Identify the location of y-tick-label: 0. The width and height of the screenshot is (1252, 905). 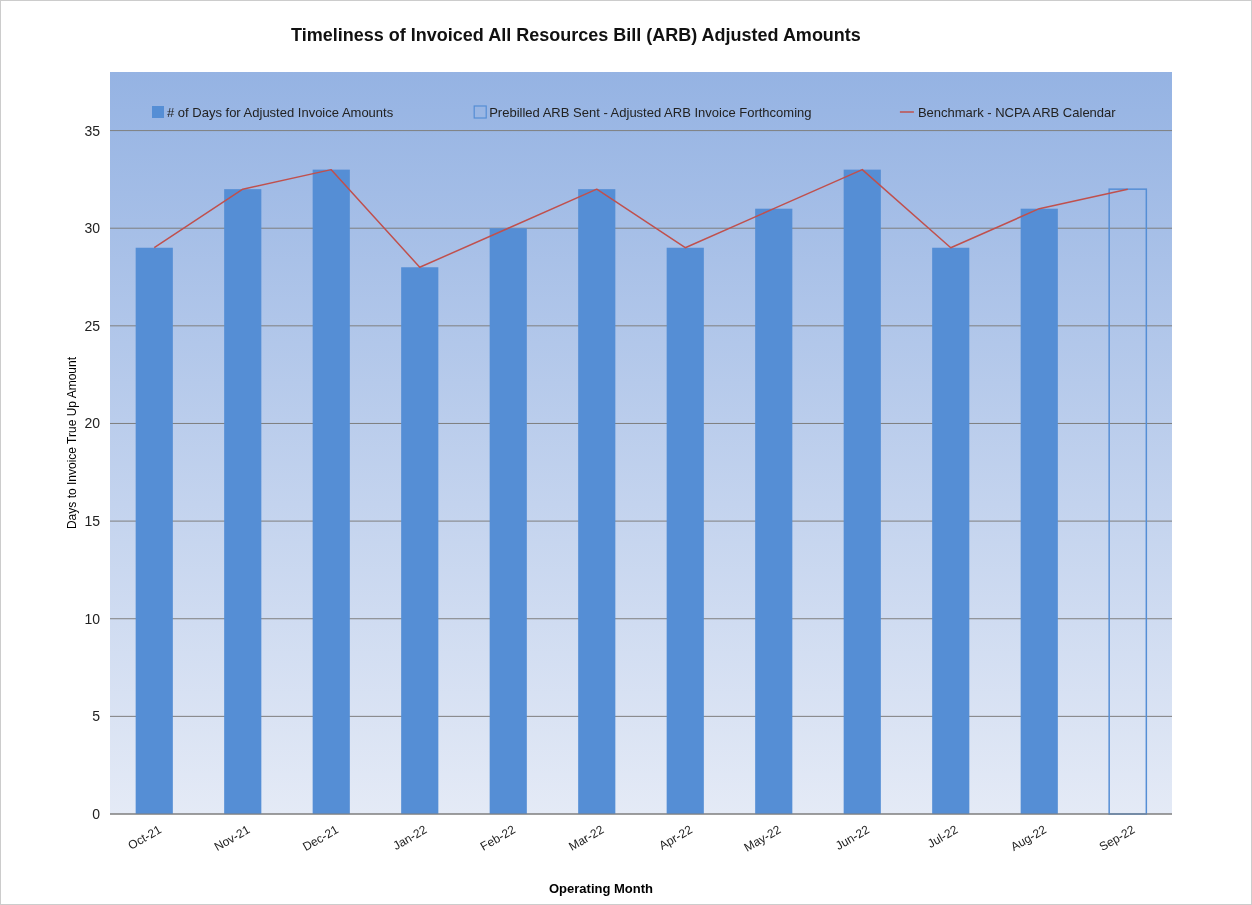
(96, 814).